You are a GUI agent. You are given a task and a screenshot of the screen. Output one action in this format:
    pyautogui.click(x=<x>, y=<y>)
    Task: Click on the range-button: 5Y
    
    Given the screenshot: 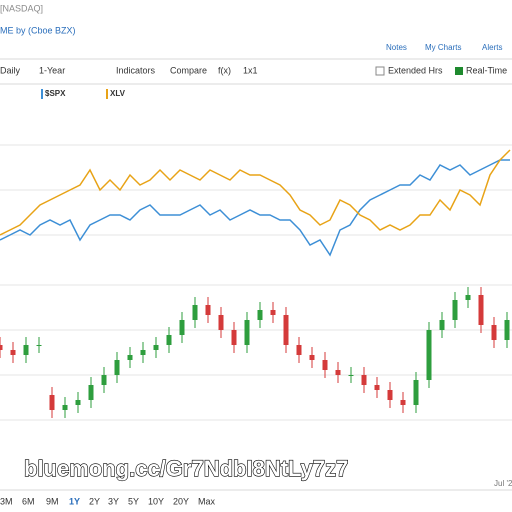 What is the action you would take?
    pyautogui.click(x=133, y=501)
    